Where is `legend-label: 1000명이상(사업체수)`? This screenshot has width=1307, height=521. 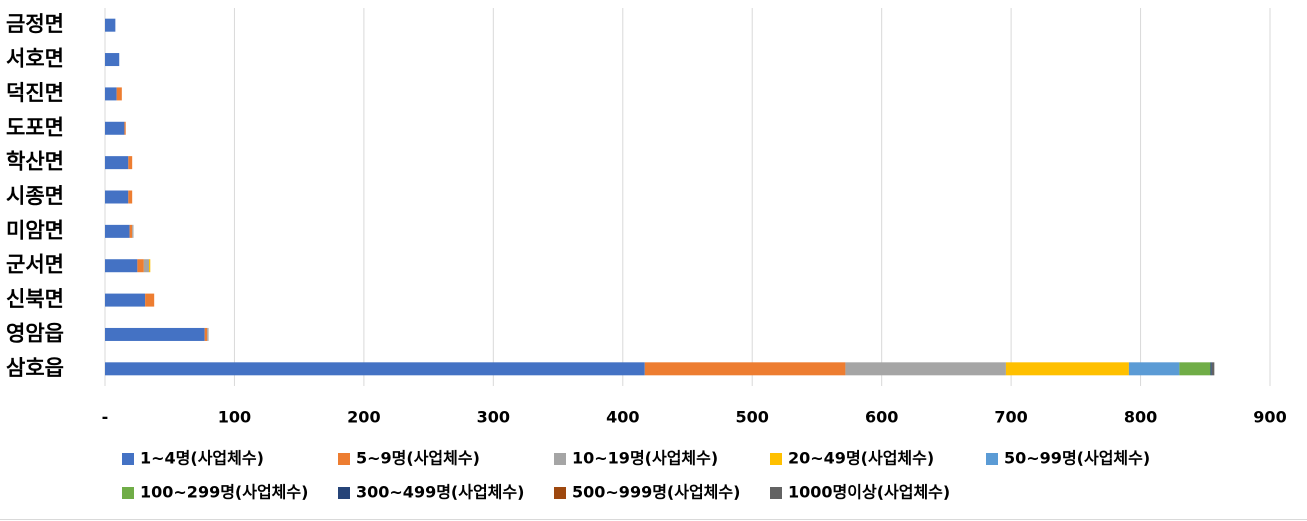 legend-label: 1000명이상(사업체수) is located at coordinates (869, 492).